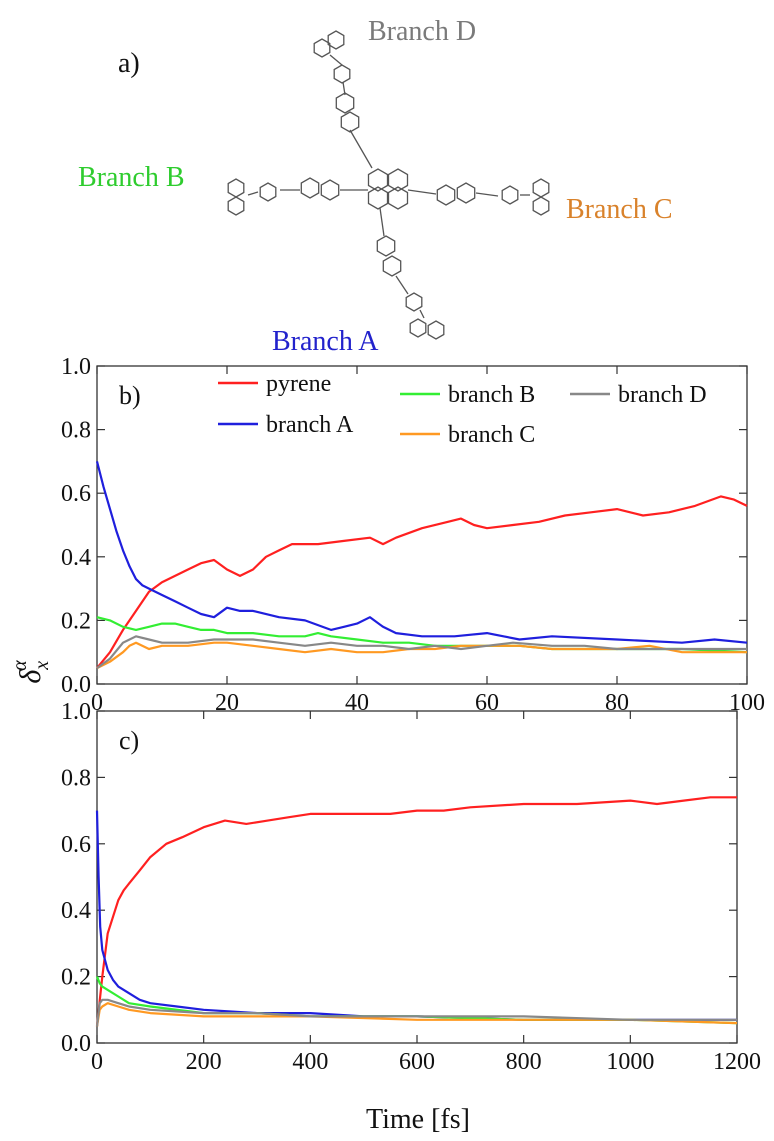  Describe the element at coordinates (630, 1062) in the screenshot. I see `x-tick-label: 1000` at that location.